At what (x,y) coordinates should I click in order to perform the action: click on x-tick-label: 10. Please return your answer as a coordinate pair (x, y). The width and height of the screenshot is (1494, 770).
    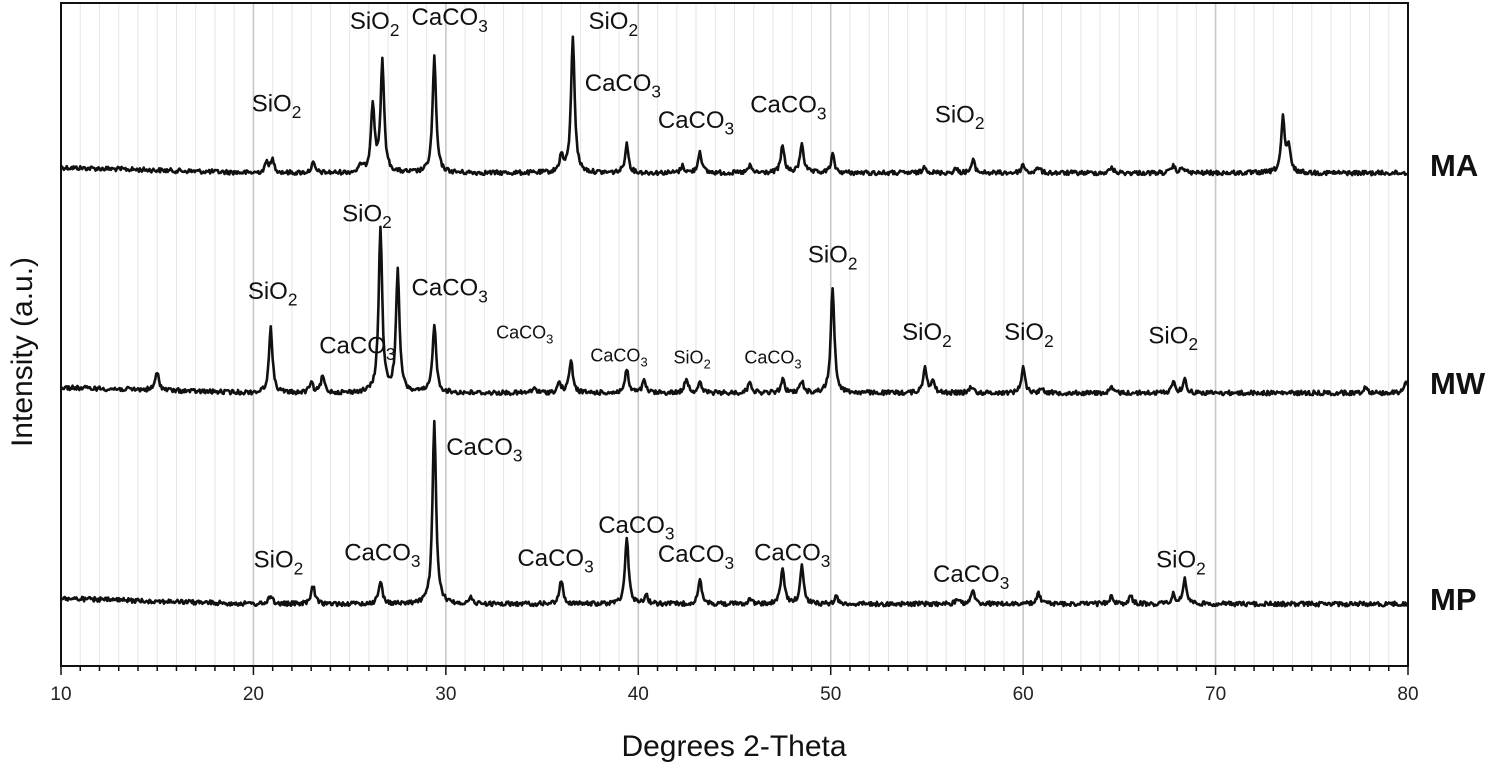
    Looking at the image, I should click on (60, 694).